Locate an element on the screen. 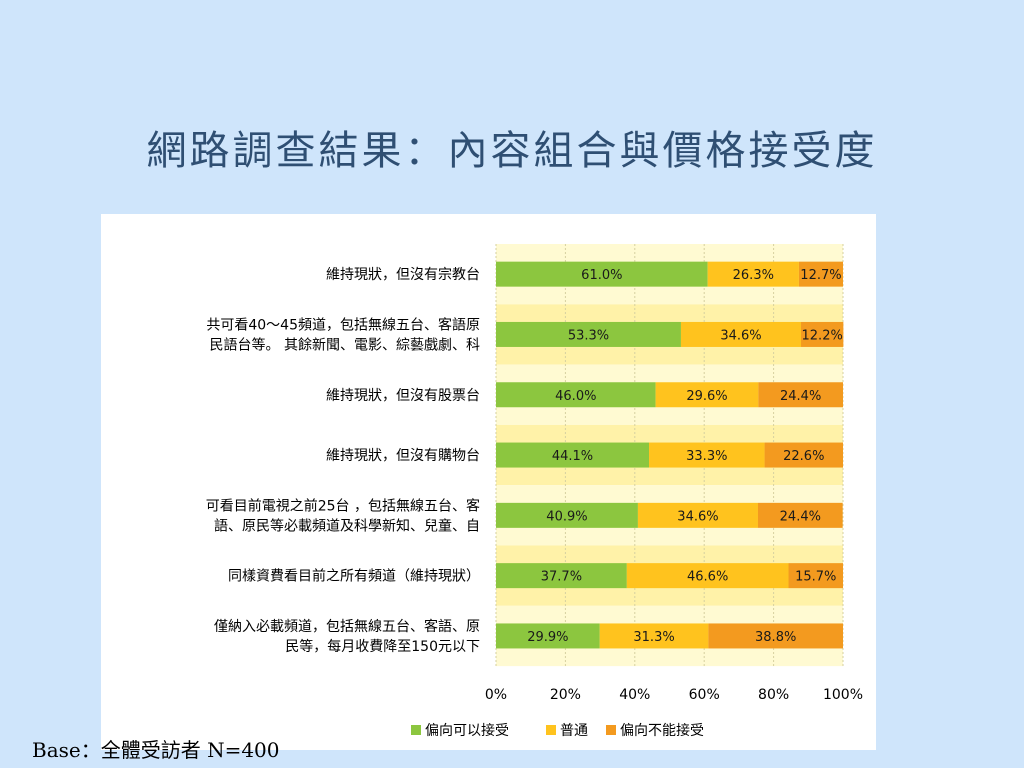 This screenshot has height=768, width=1024. value-label: 38.8% is located at coordinates (775, 637).